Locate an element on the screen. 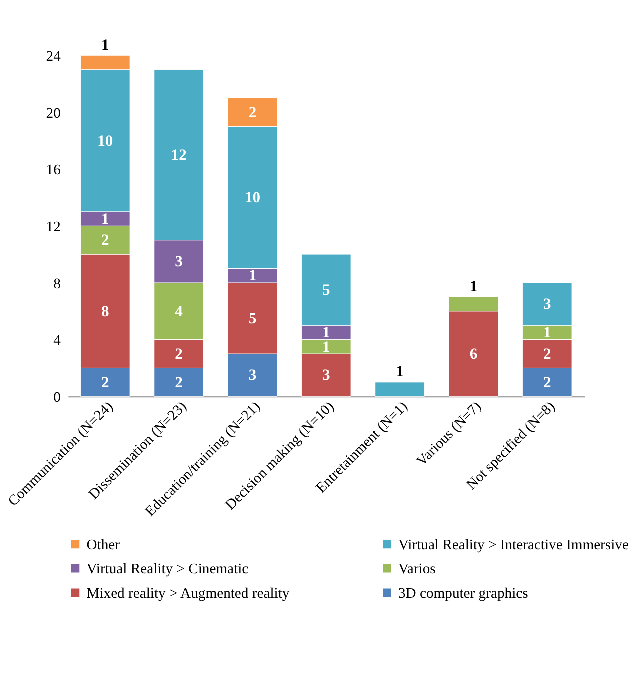  y-tick-label: 20 is located at coordinates (53, 114).